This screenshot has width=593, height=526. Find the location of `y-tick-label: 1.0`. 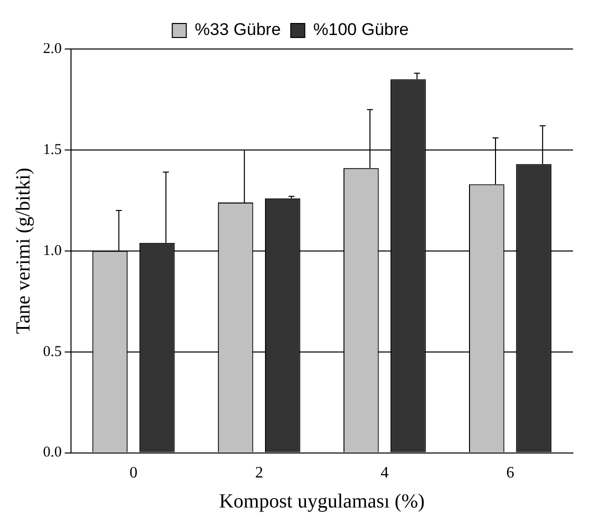

y-tick-label: 1.0 is located at coordinates (52, 250).